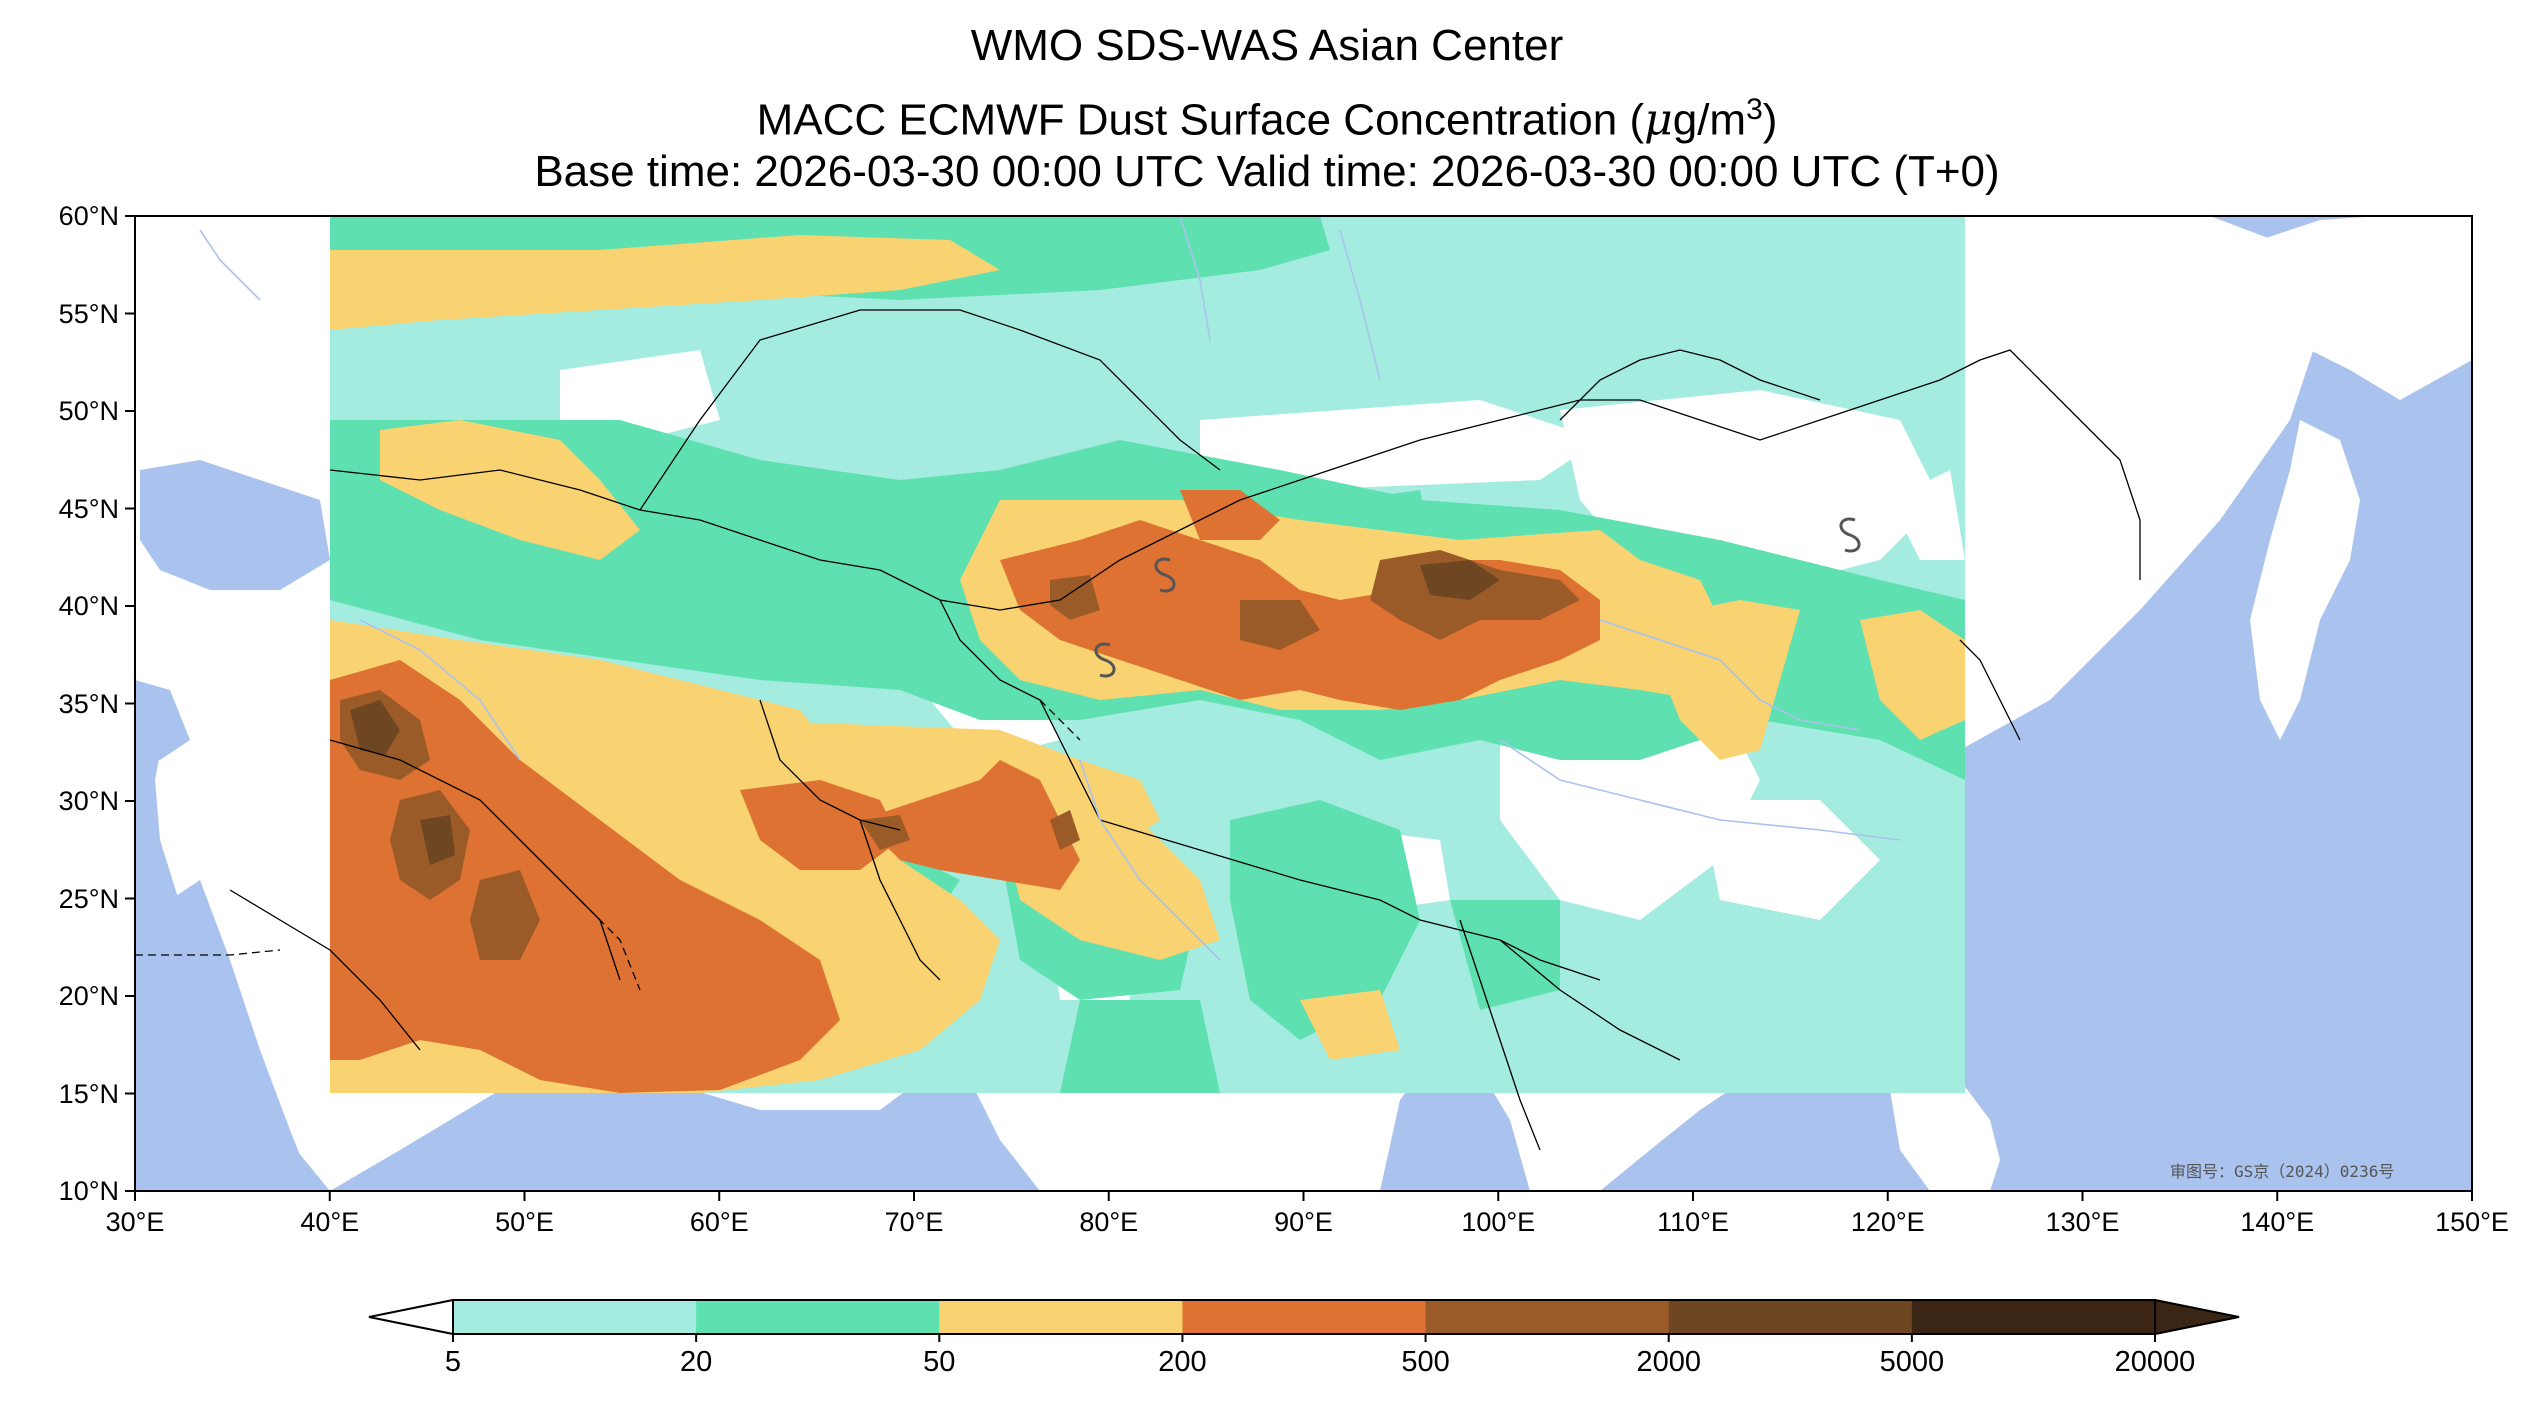 This screenshot has height=1421, width=2534. Describe the element at coordinates (1303, 1222) in the screenshot. I see `lon-label: 90°E` at that location.